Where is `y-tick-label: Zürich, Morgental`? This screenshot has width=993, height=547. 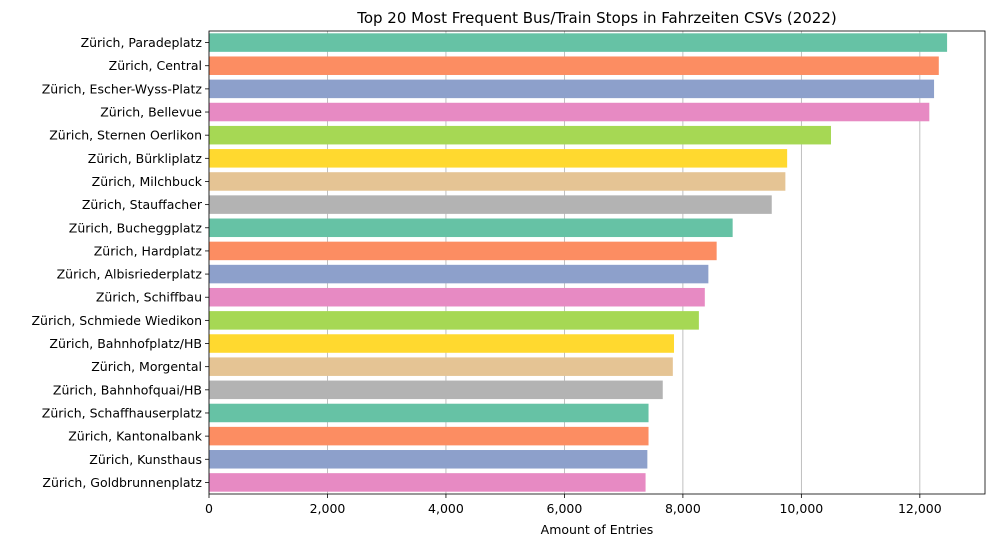 y-tick-label: Zürich, Morgental is located at coordinates (146, 366).